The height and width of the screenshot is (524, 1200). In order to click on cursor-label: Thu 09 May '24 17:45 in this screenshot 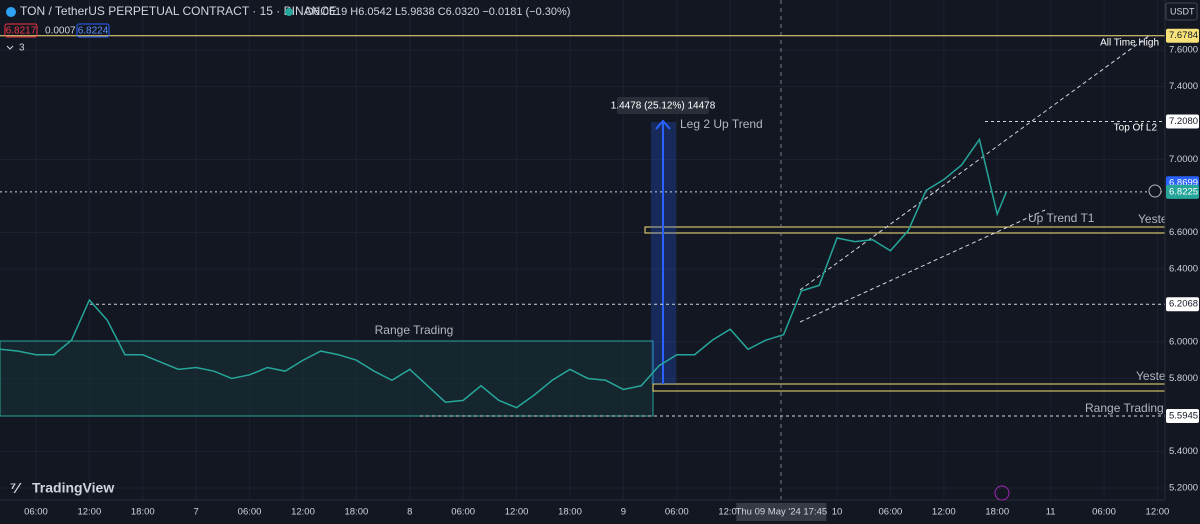, I will do `click(782, 512)`.